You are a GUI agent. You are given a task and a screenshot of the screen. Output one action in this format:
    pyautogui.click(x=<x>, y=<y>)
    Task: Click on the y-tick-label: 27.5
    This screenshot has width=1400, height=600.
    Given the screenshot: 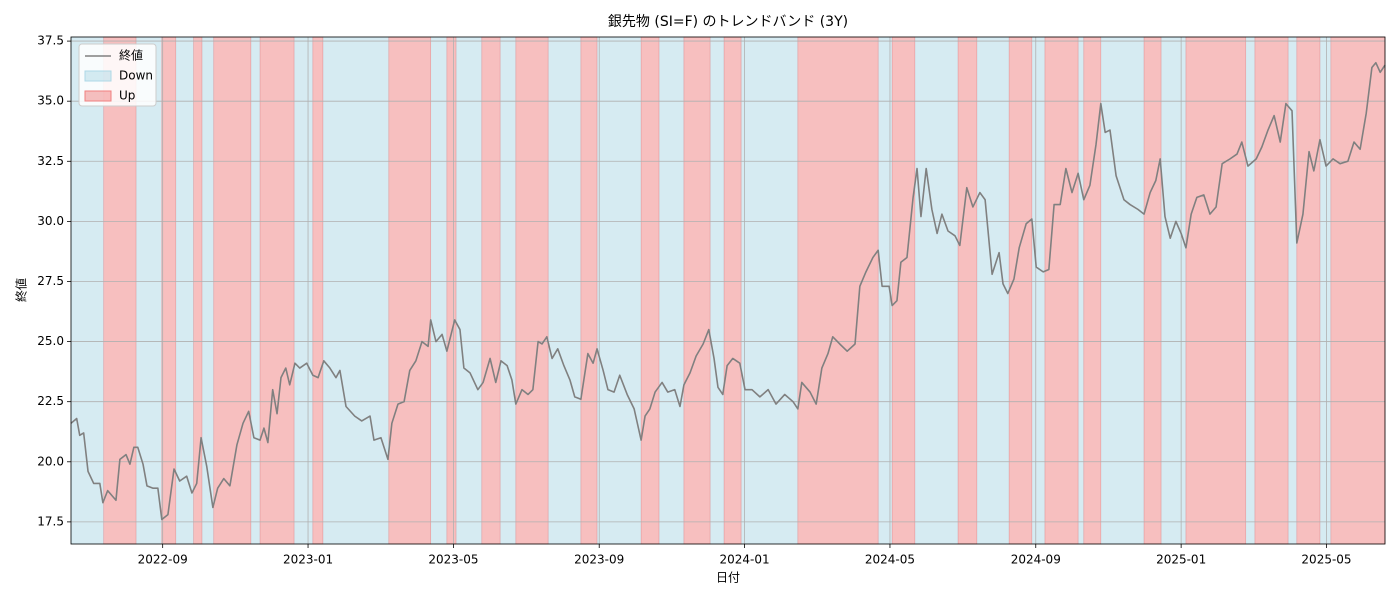 What is the action you would take?
    pyautogui.click(x=50, y=281)
    